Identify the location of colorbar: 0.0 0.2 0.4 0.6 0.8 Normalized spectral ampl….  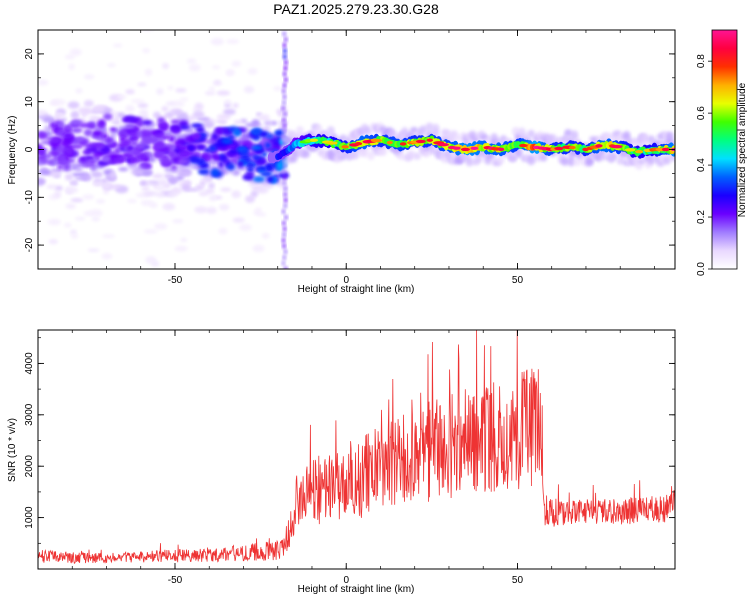
(722, 152).